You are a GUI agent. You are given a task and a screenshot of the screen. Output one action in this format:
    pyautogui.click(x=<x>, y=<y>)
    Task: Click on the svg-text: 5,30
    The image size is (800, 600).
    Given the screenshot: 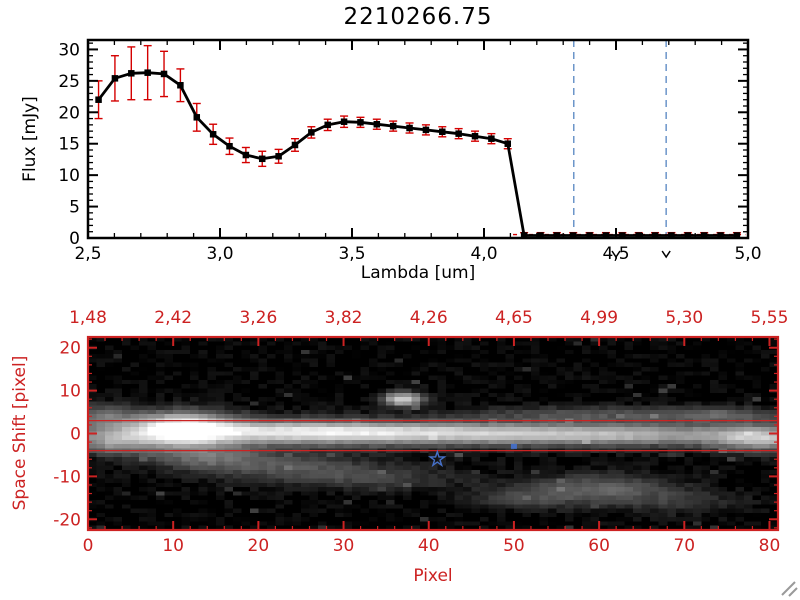 What is the action you would take?
    pyautogui.click(x=684, y=318)
    